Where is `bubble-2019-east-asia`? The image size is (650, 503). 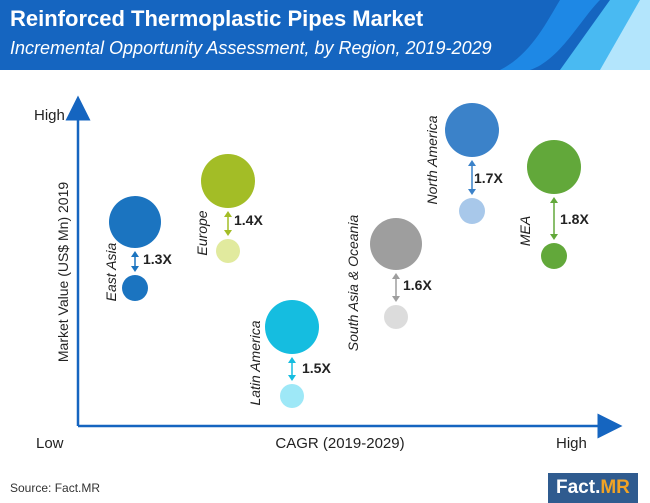 bubble-2019-east-asia is located at coordinates (135, 288).